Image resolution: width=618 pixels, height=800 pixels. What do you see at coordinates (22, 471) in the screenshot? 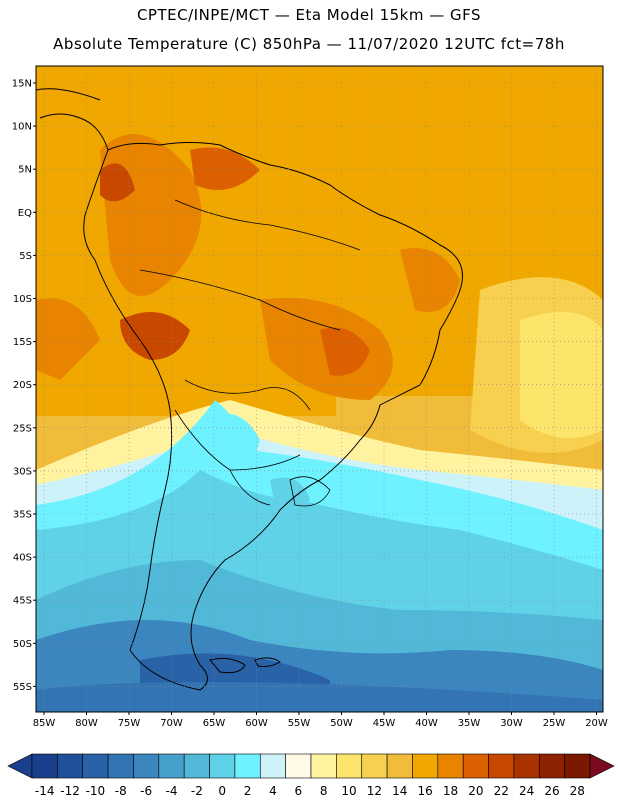
I see `lat-label: 30S` at bounding box center [22, 471].